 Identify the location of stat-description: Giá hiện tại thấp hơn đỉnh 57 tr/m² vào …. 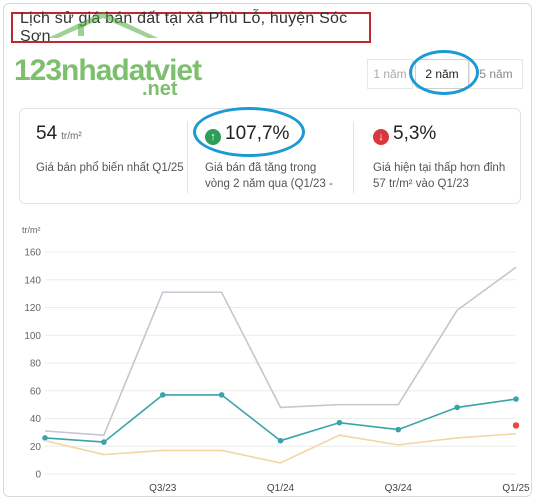
(439, 176).